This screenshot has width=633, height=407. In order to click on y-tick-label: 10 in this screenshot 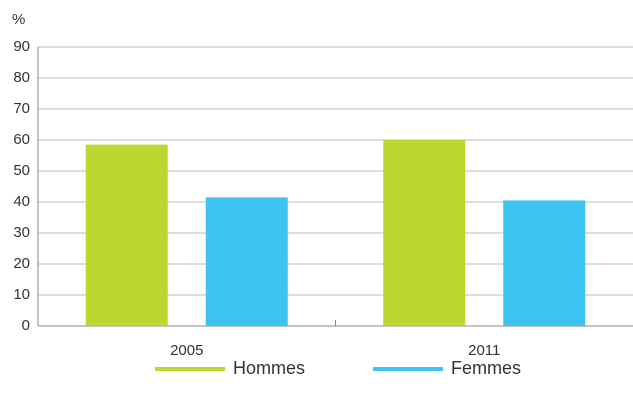, I will do `click(21, 294)`.